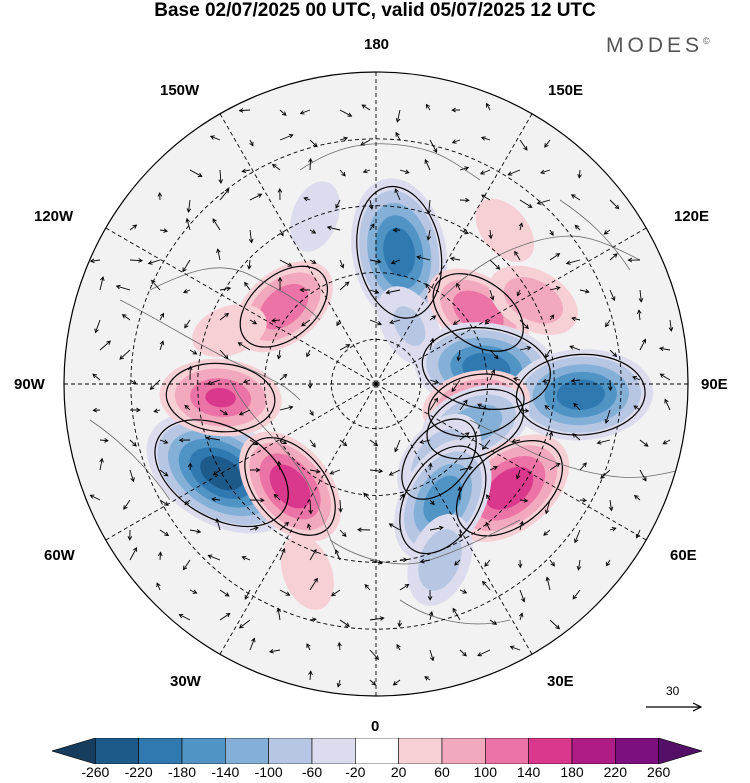 The width and height of the screenshot is (750, 783). I want to click on colorbar-swatch, so click(593, 751).